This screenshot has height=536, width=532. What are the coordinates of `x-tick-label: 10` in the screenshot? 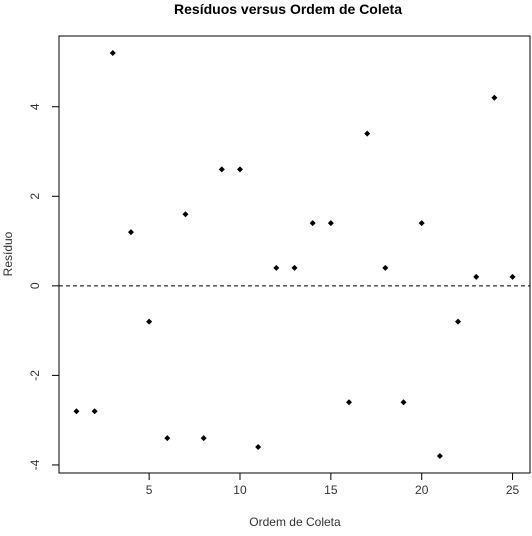 It's located at (240, 490).